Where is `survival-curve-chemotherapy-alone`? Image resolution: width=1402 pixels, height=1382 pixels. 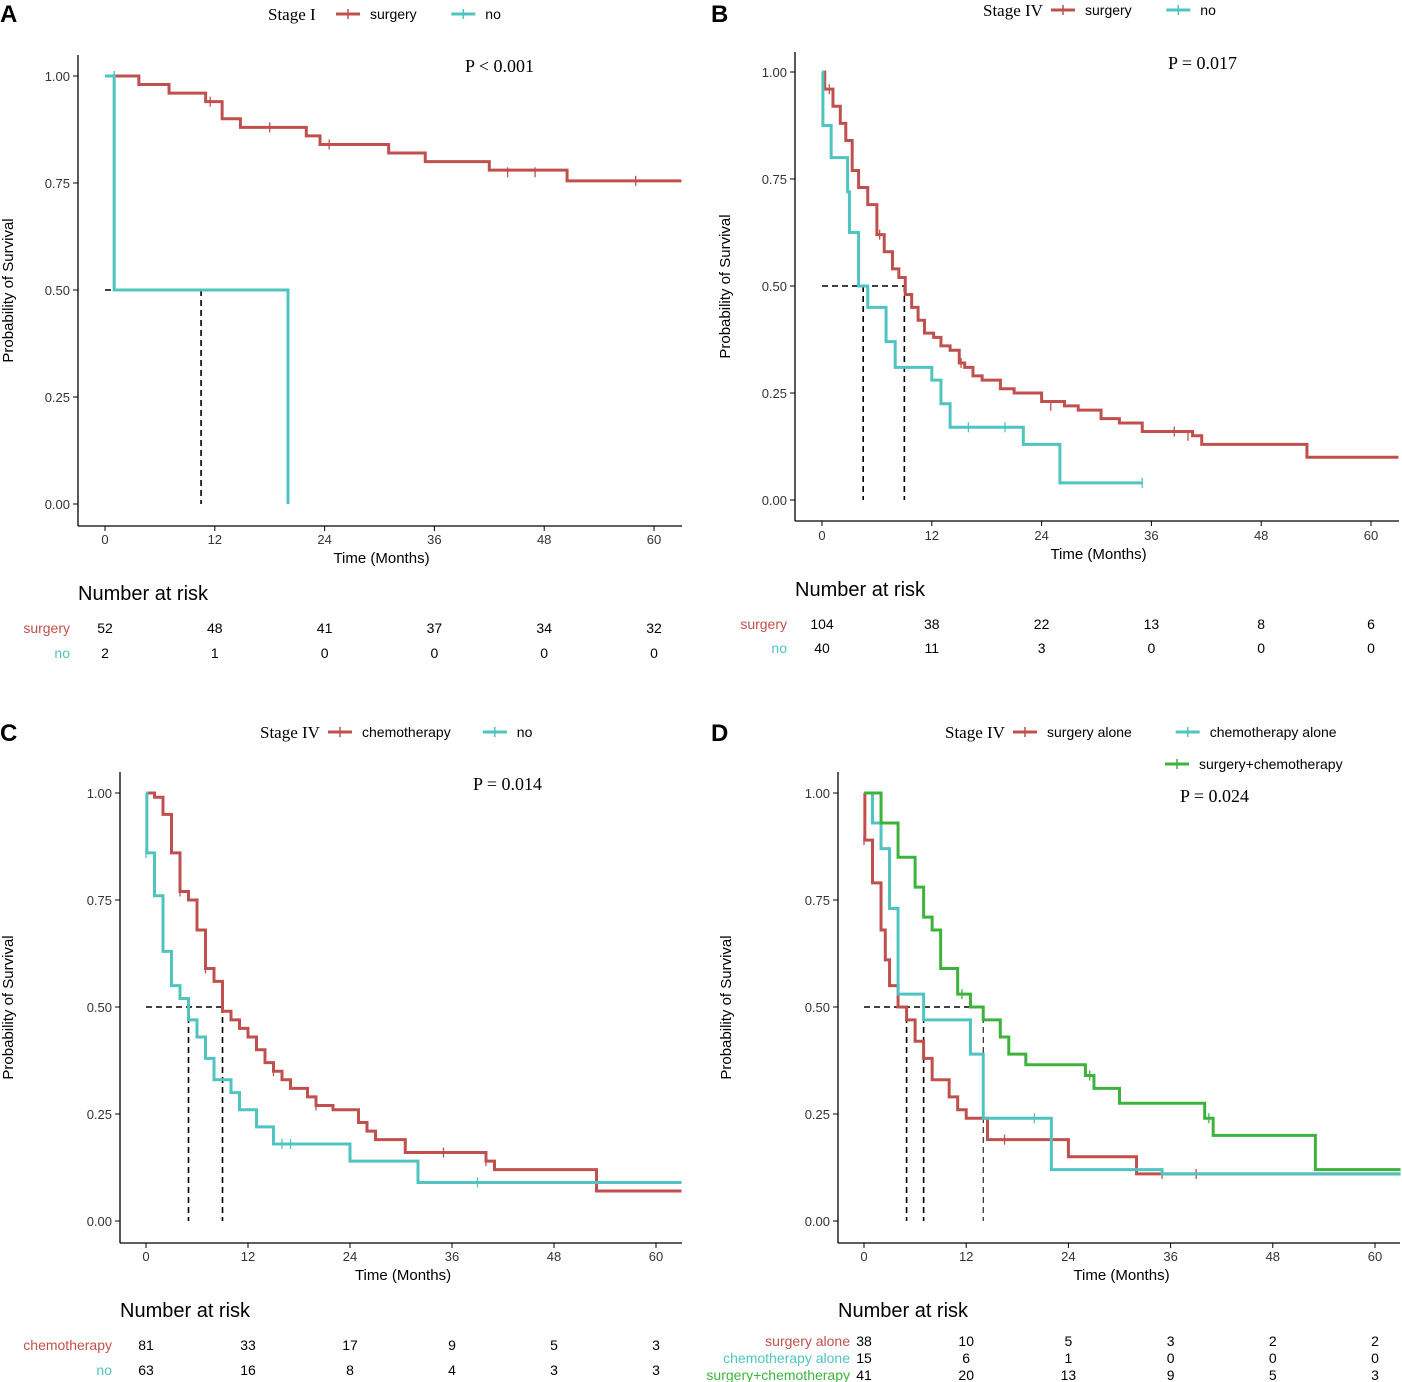 survival-curve-chemotherapy-alone is located at coordinates (1132, 983).